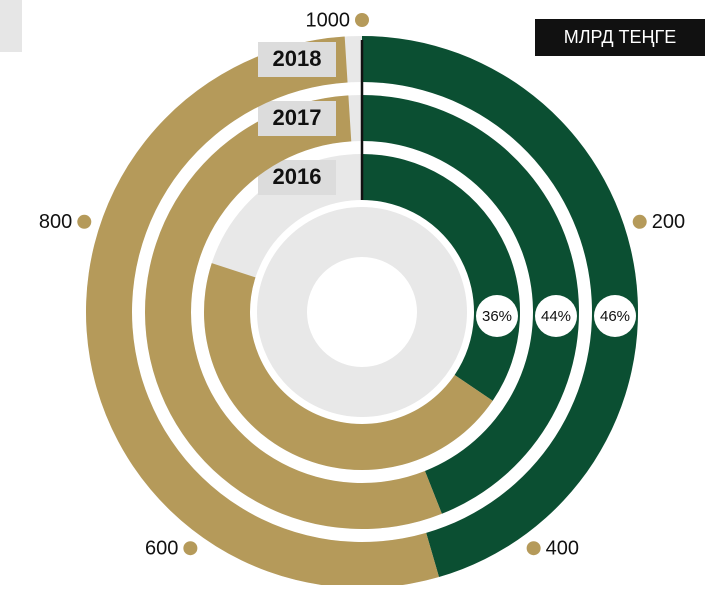  What do you see at coordinates (562, 549) in the screenshot?
I see `tick-label: 400` at bounding box center [562, 549].